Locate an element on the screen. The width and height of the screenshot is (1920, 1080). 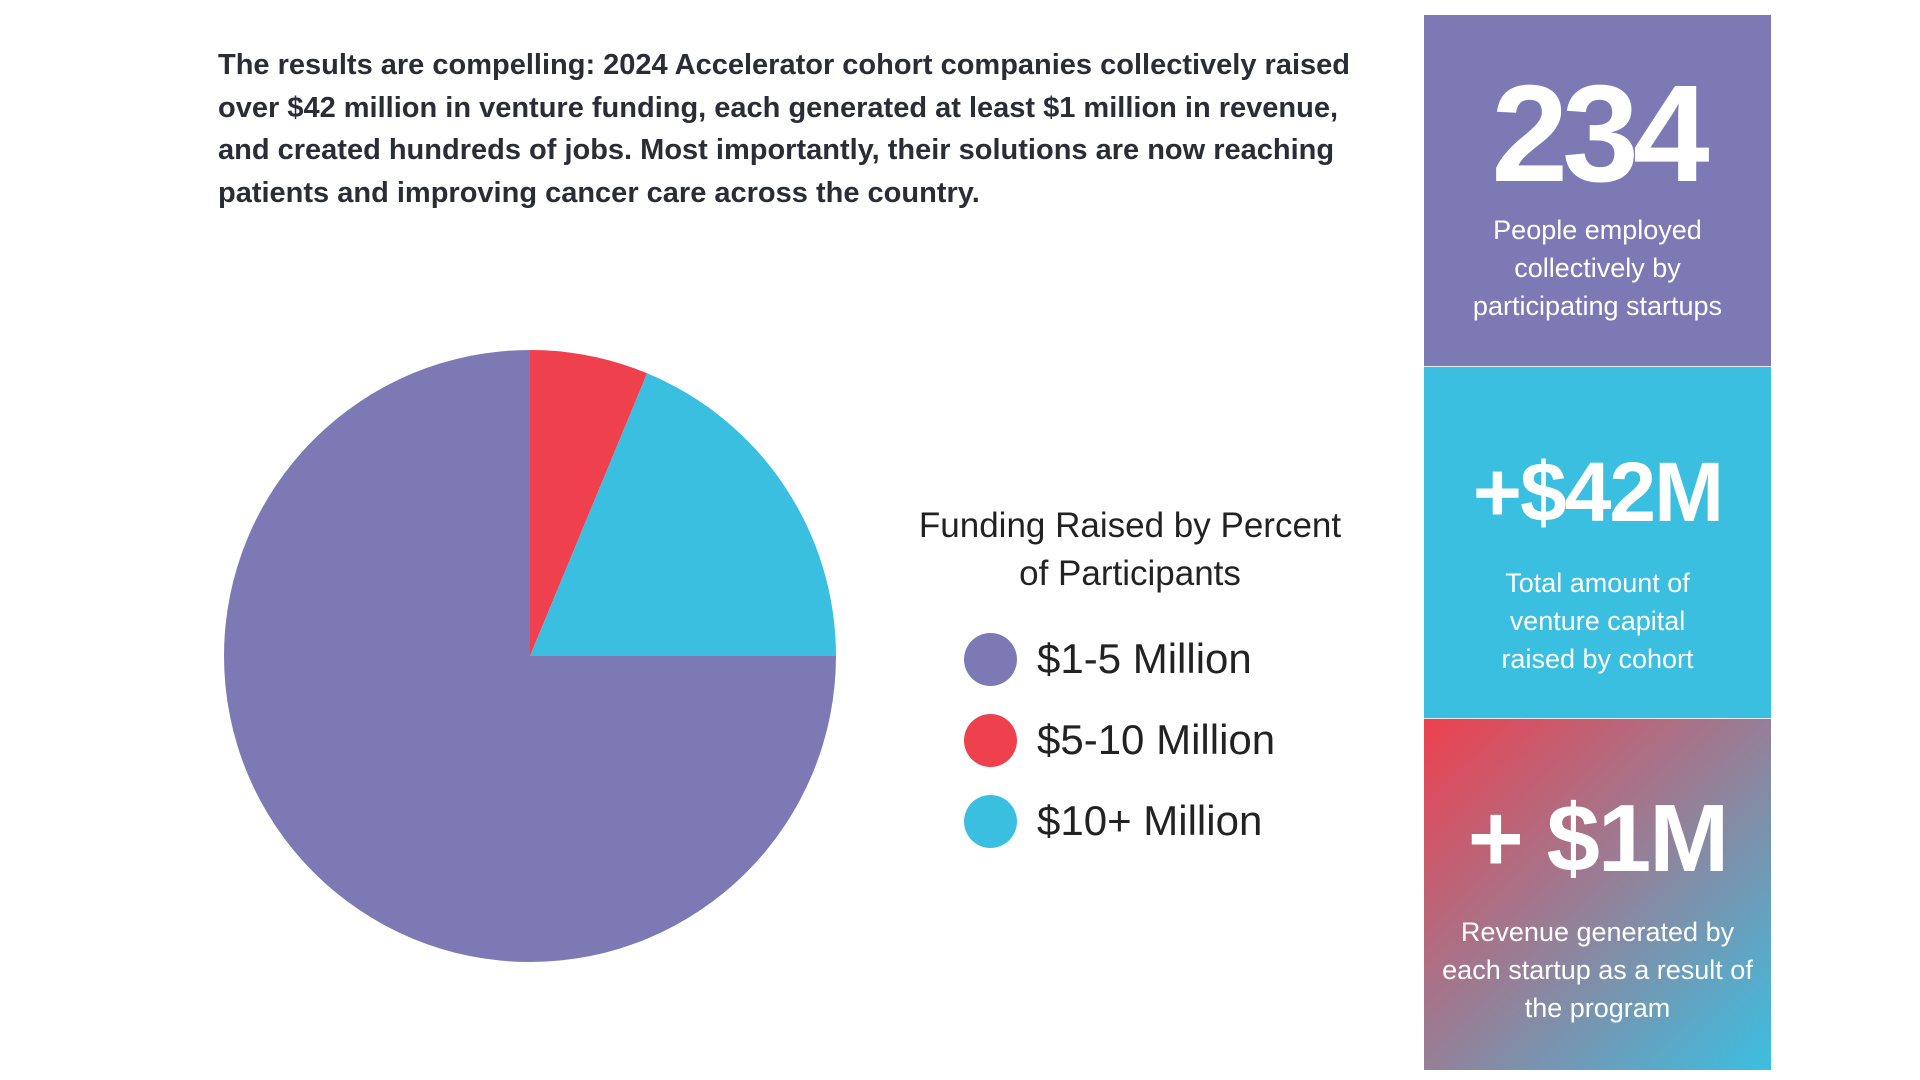
legend-swatch-10-plus-million is located at coordinates (990, 821).